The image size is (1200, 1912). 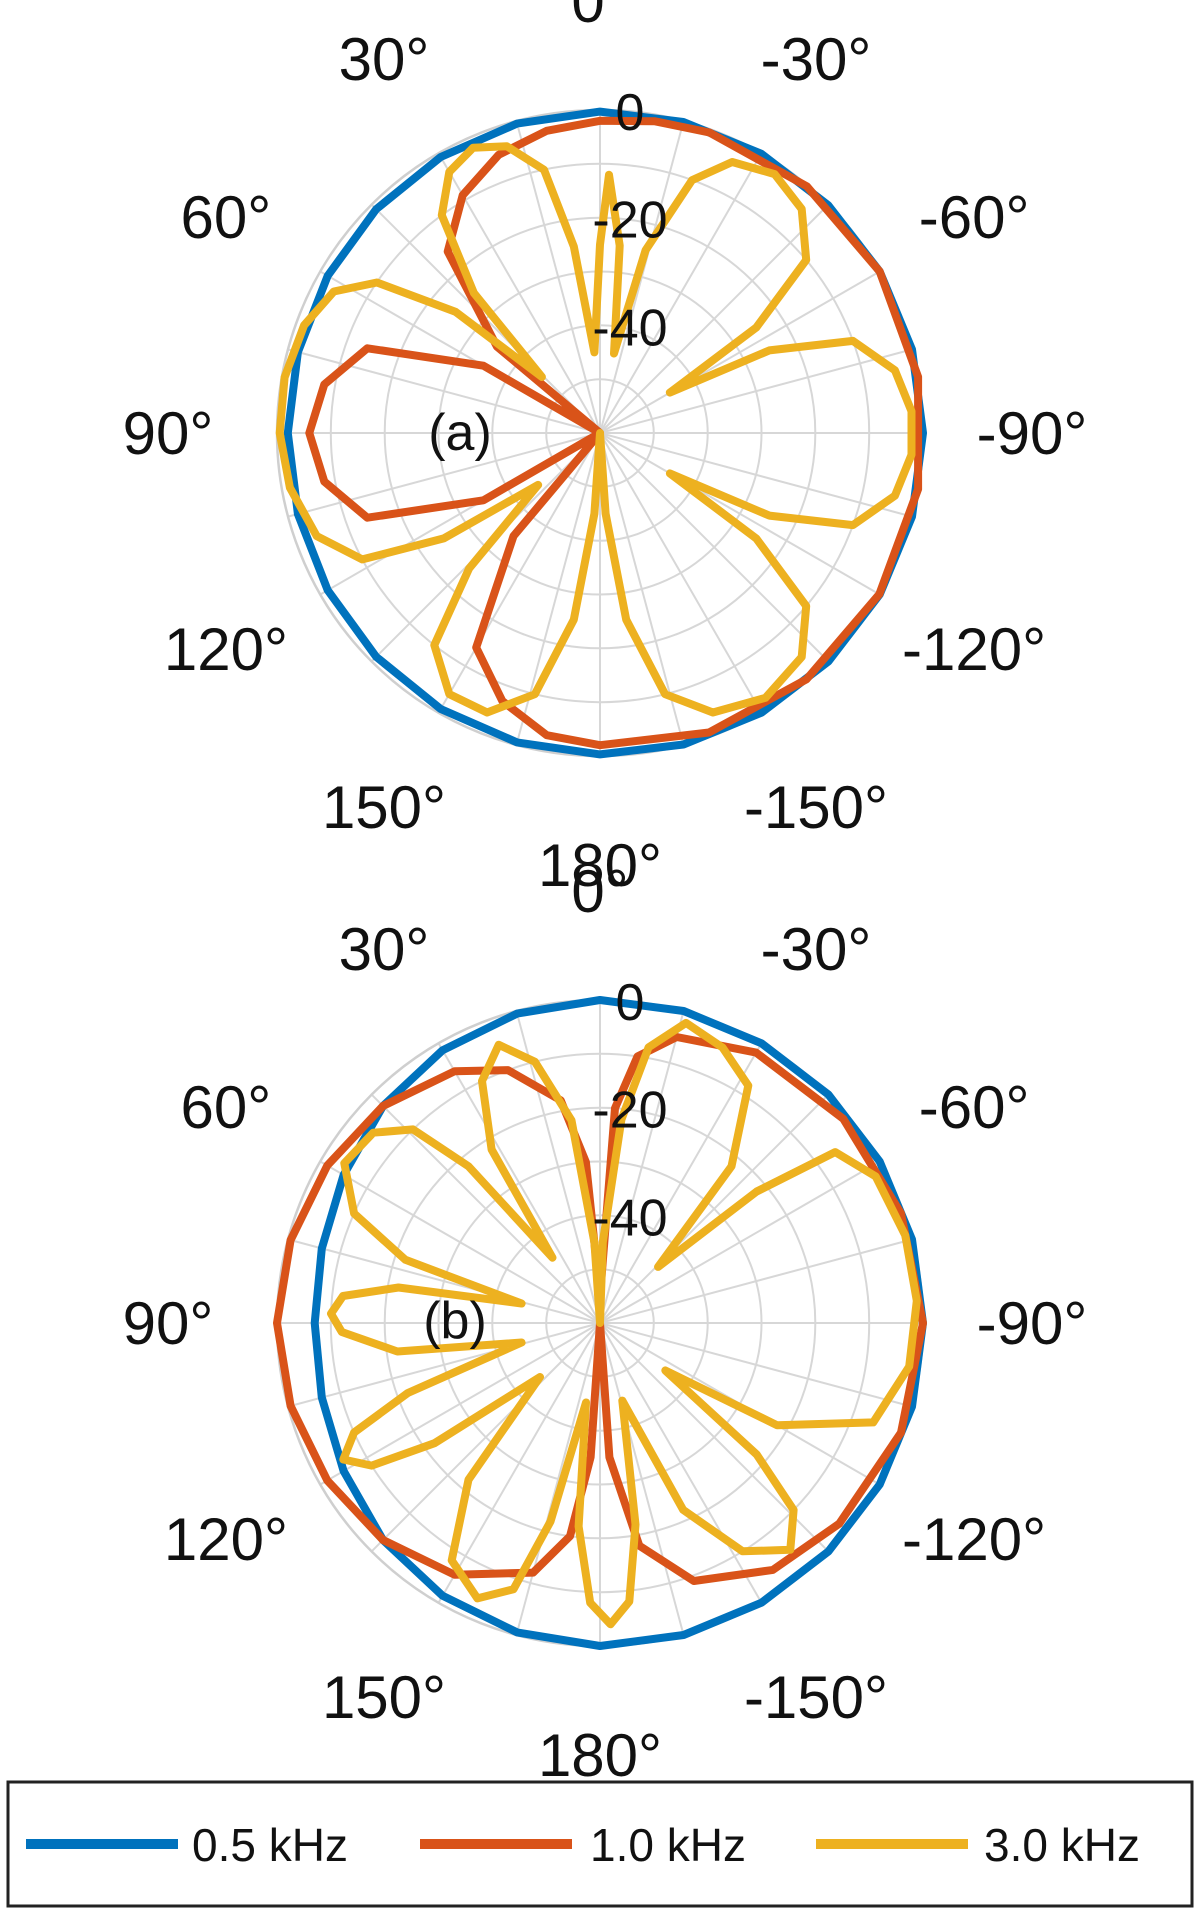 What do you see at coordinates (668, 1845) in the screenshot?
I see `legend-label-1-0-khz: 1.0 kHz` at bounding box center [668, 1845].